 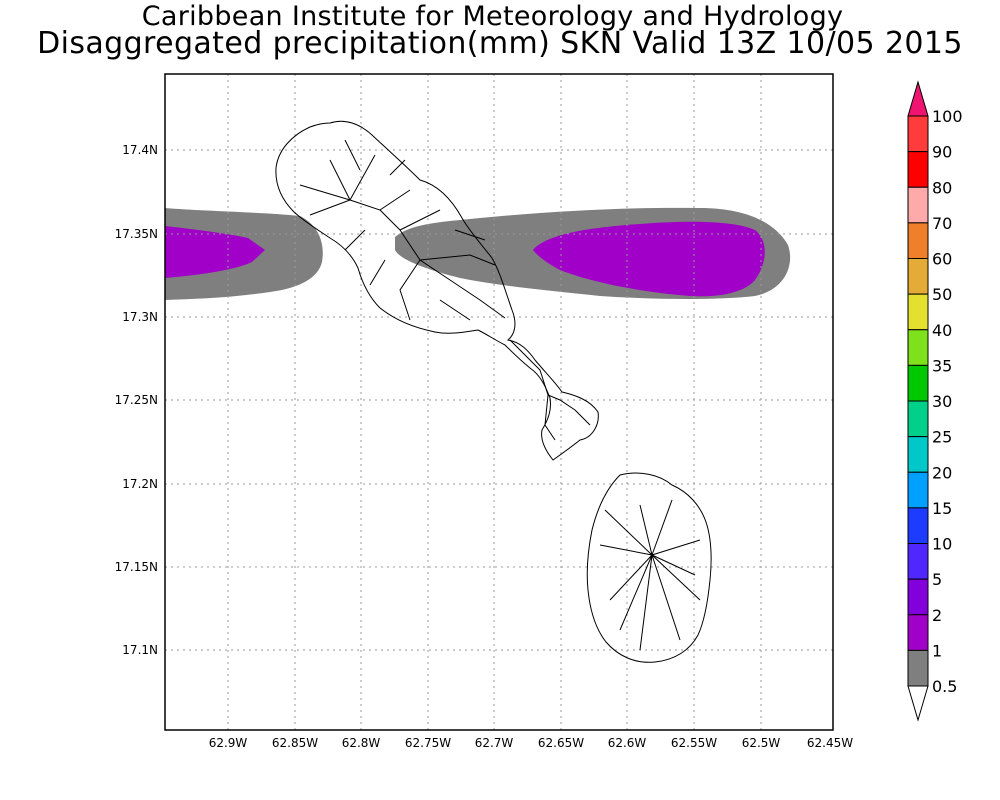 I want to click on colorbar-label: 40, so click(x=942, y=330).